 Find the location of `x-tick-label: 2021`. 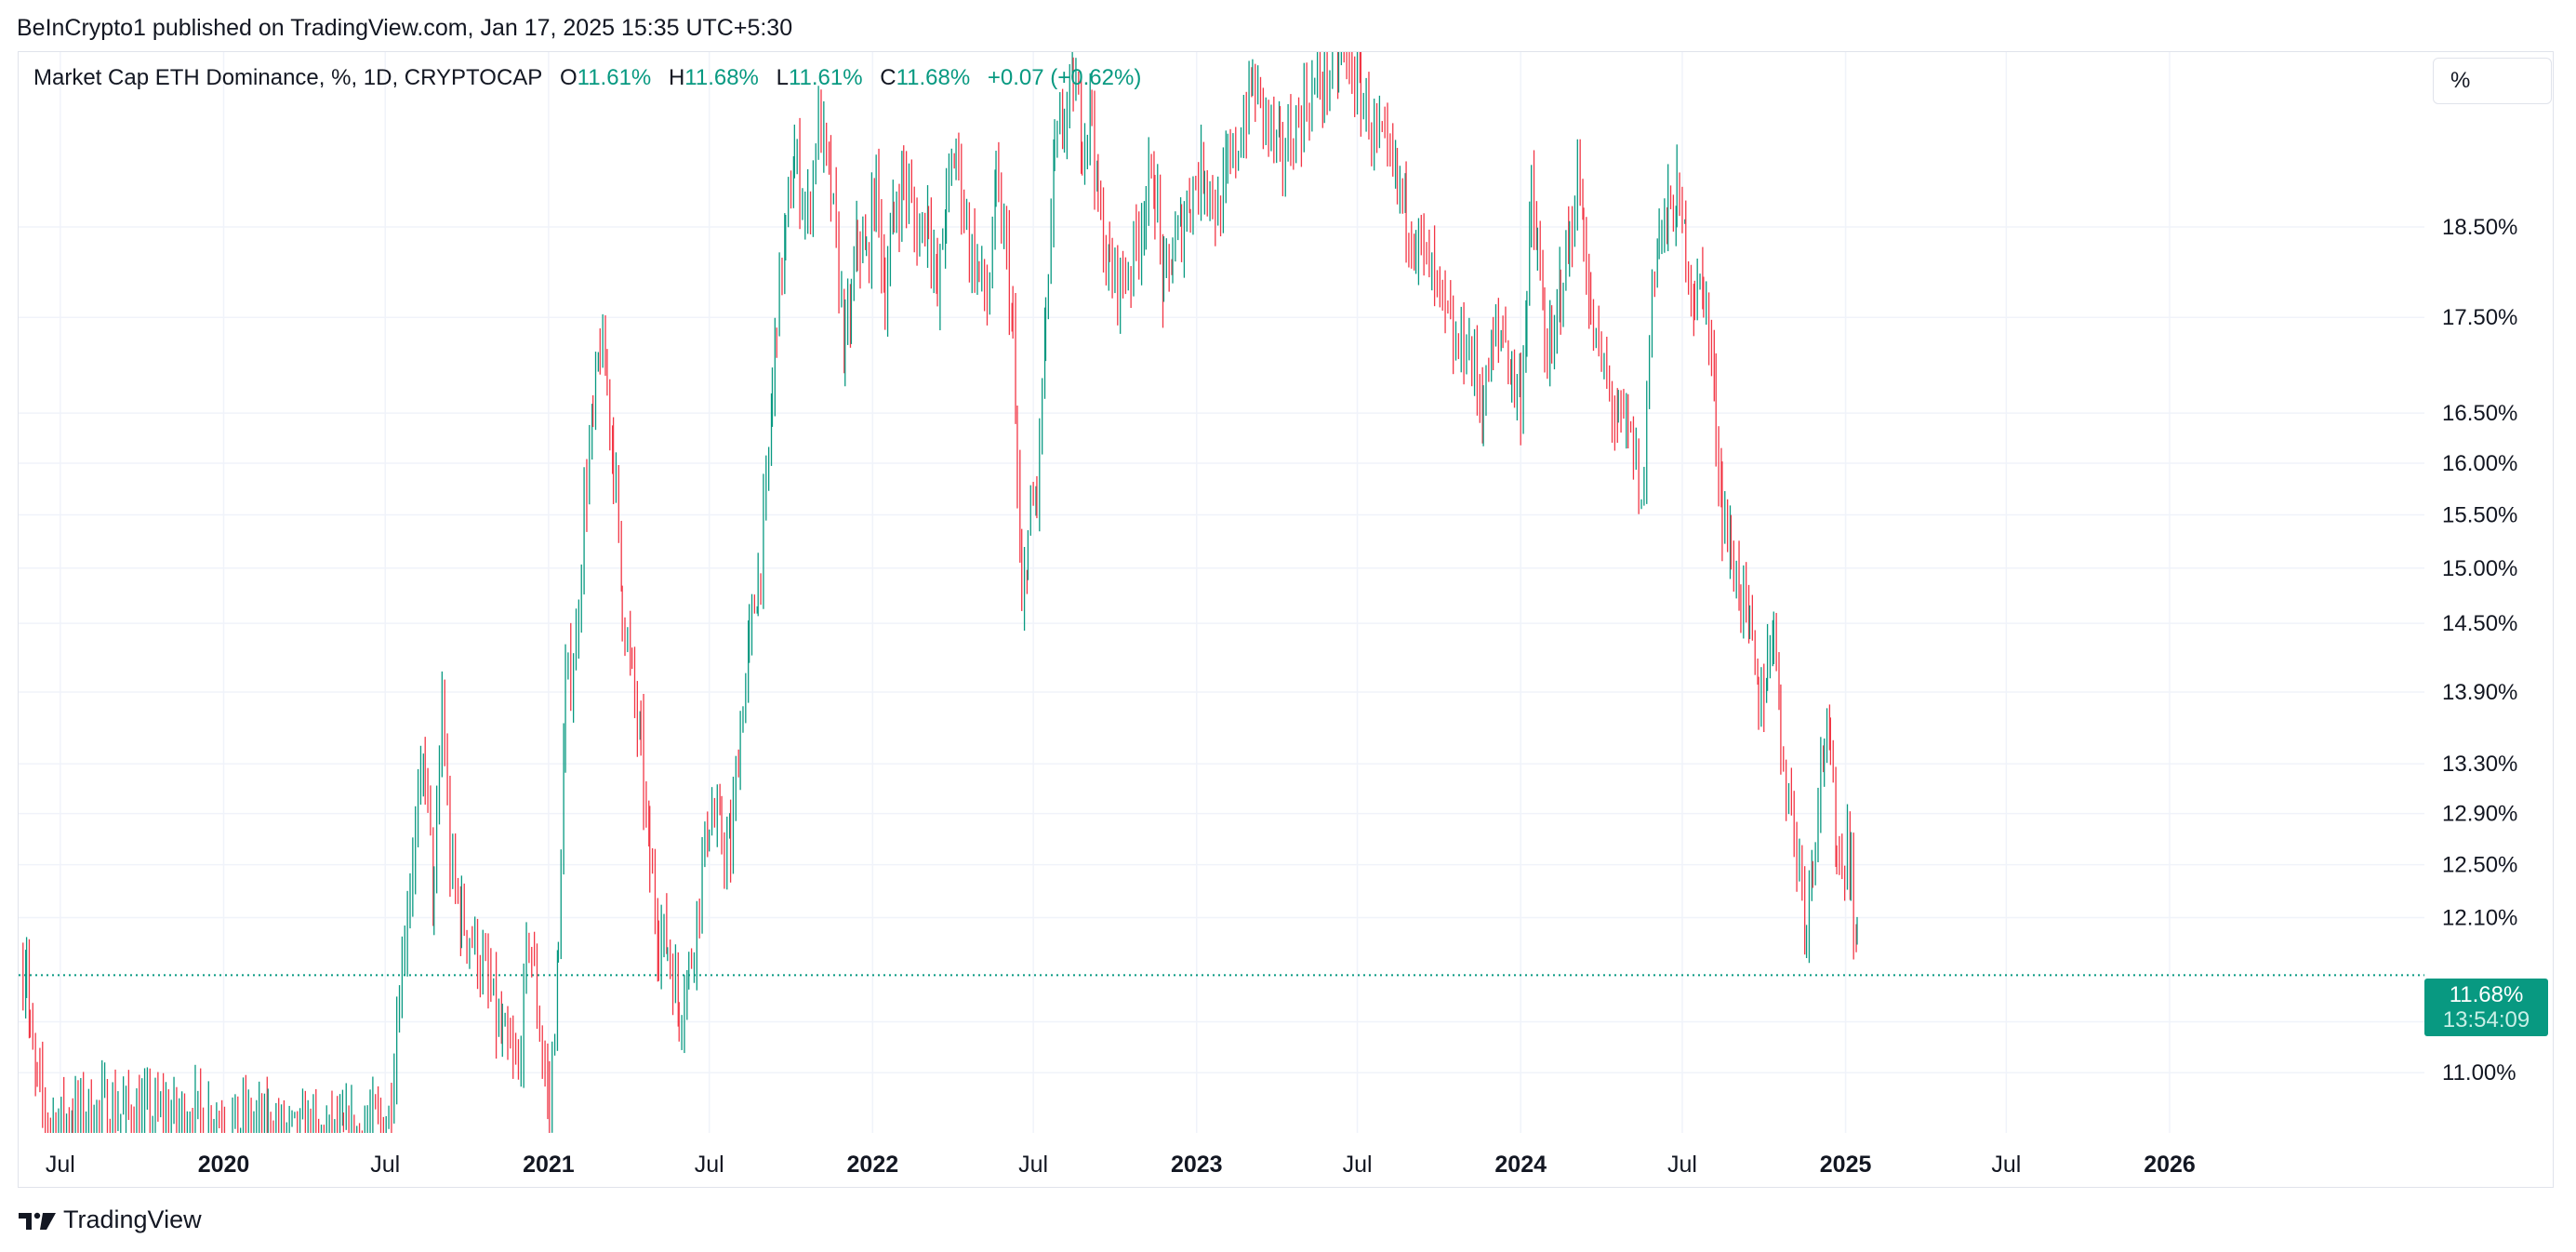

x-tick-label: 2021 is located at coordinates (549, 1165).